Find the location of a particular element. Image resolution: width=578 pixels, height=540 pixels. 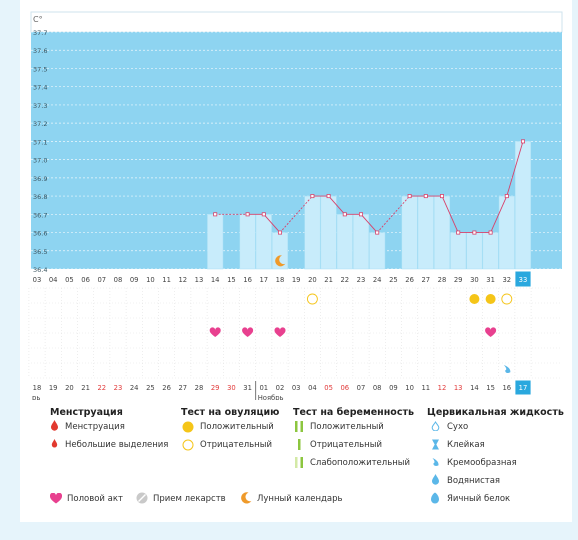

legend-menstruation: Менструация is located at coordinates (95, 427).